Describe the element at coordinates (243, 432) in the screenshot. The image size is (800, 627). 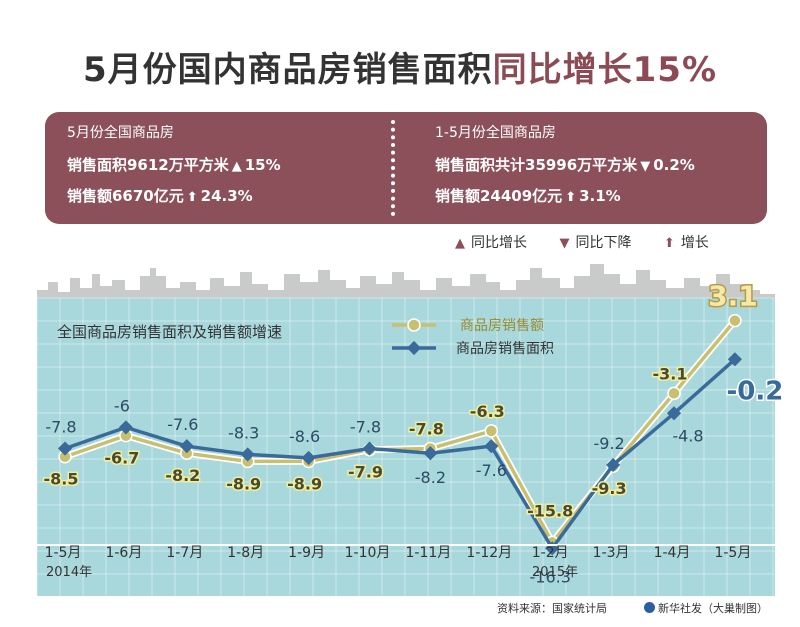
I see `data-label: -8.3` at that location.